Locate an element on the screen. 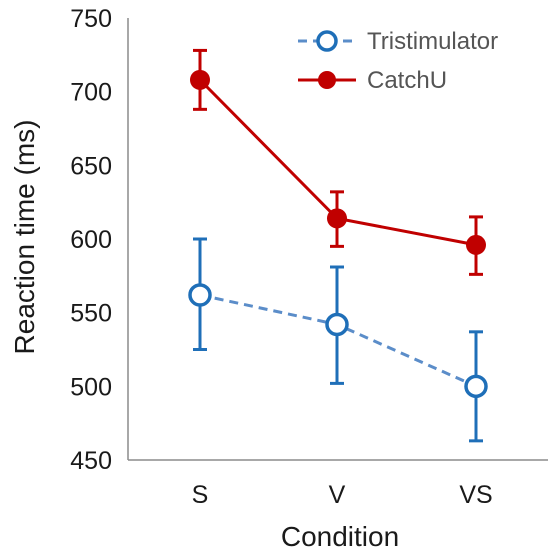 The width and height of the screenshot is (550, 556). y-tick-labels: 450 500 550 600 650 700 750 is located at coordinates (91, 240).